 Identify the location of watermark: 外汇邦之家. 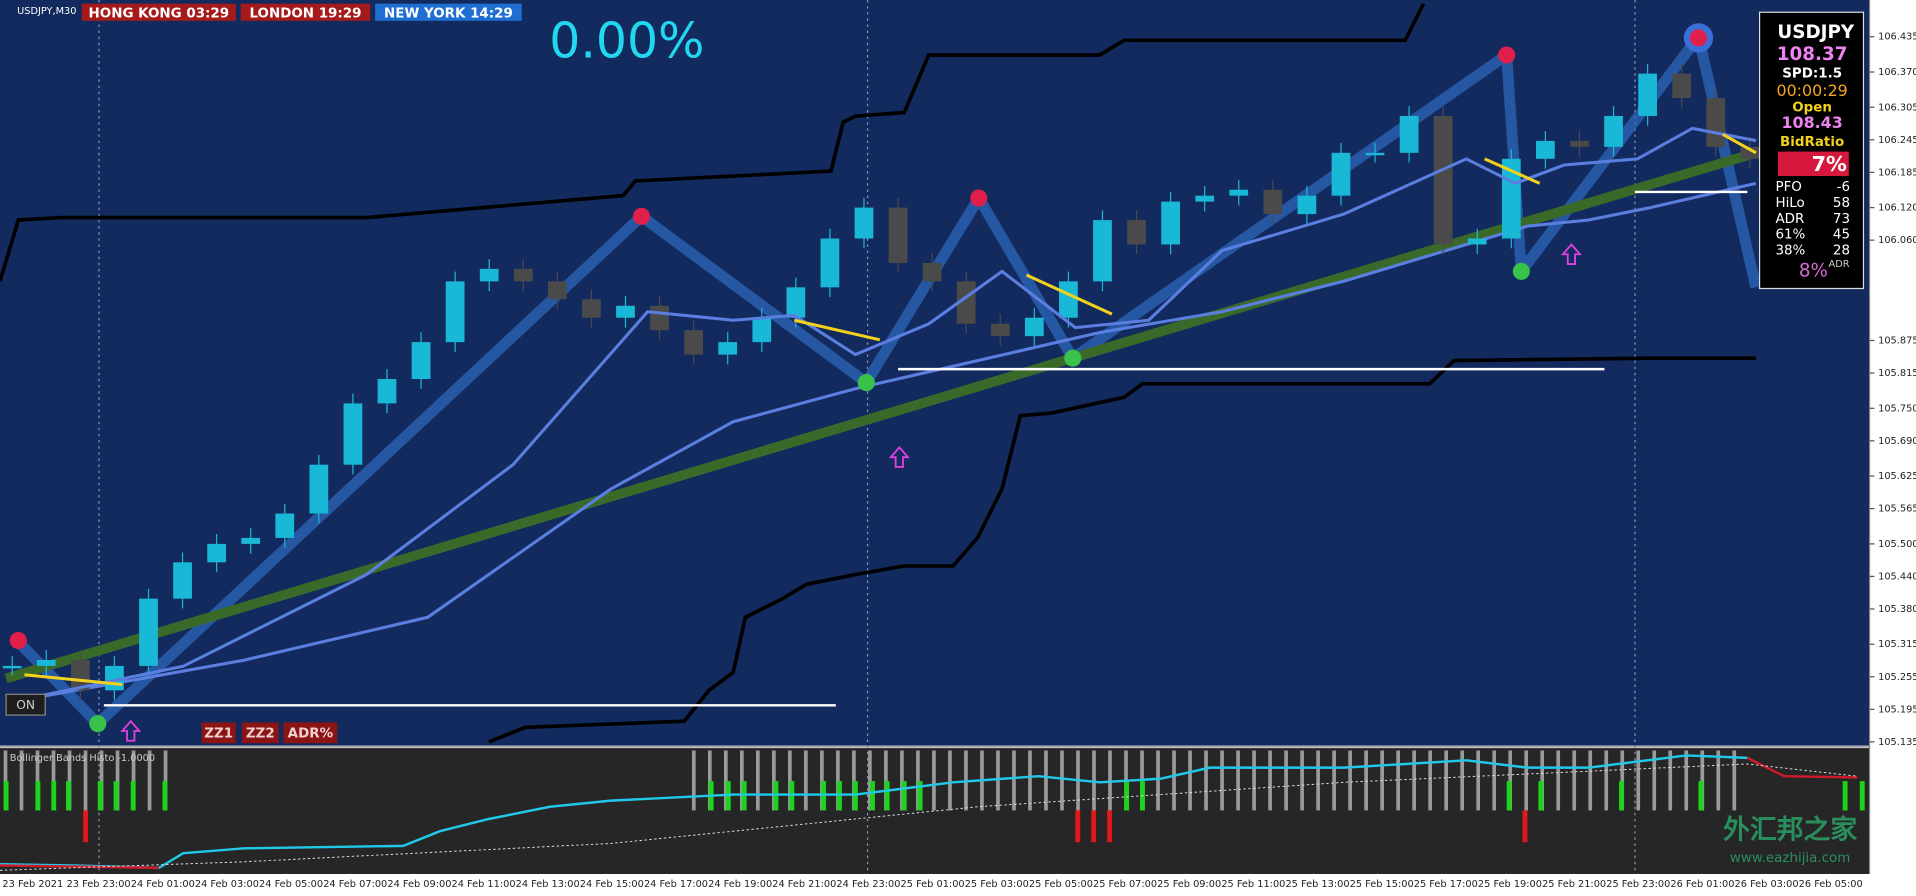
(1790, 830).